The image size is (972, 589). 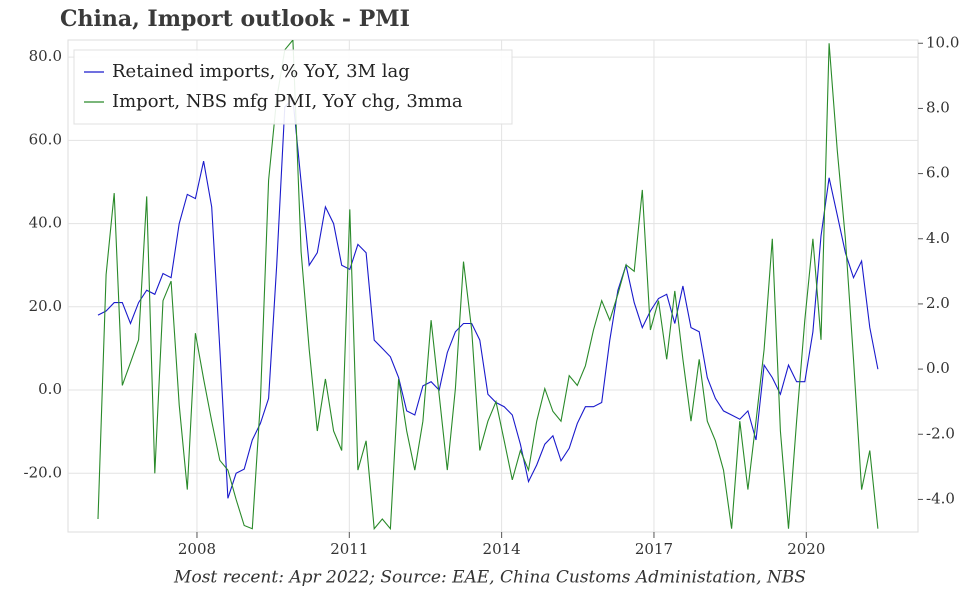 I want to click on legend-label: Retained imports, % YoY, 3M lag, so click(x=261, y=71).